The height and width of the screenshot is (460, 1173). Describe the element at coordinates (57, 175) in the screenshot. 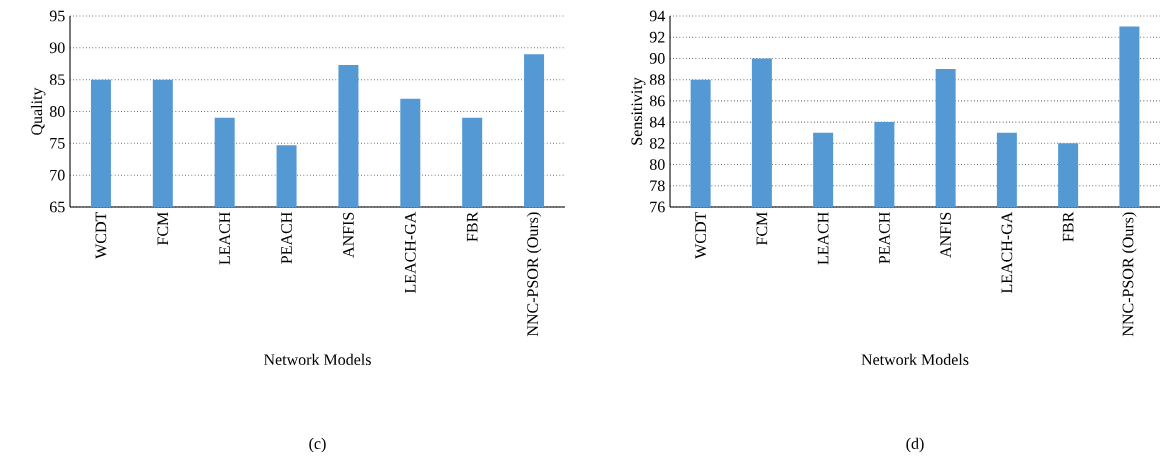

I see `y-tick-label: 70` at that location.